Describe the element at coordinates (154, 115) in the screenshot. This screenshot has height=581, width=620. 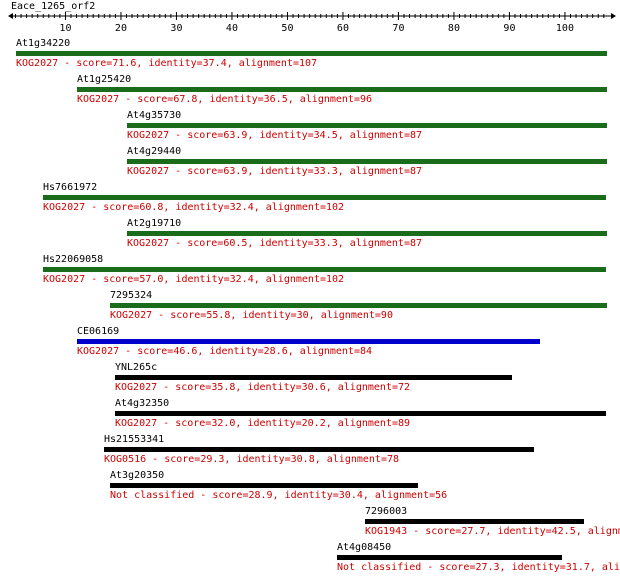
I see `hit-name: At4g35730` at that location.